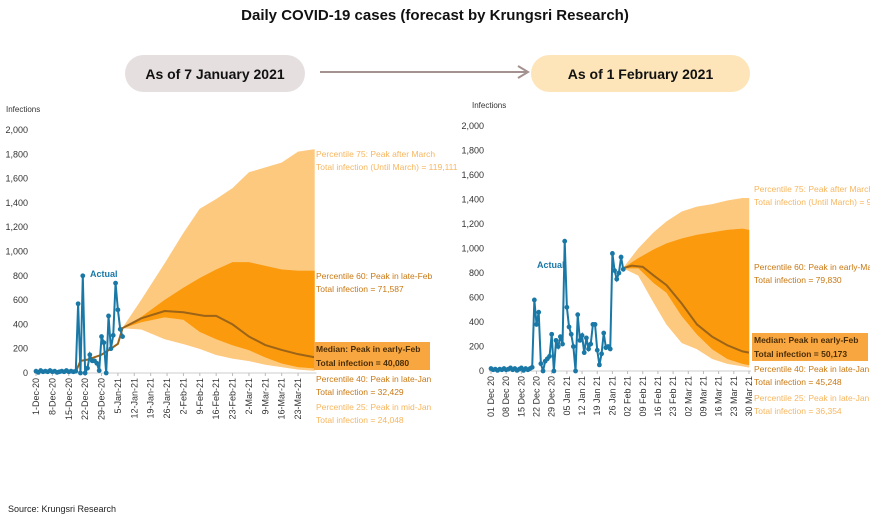 The image size is (870, 522). I want to click on x-tick-label: 08 Dec 20, so click(506, 396).